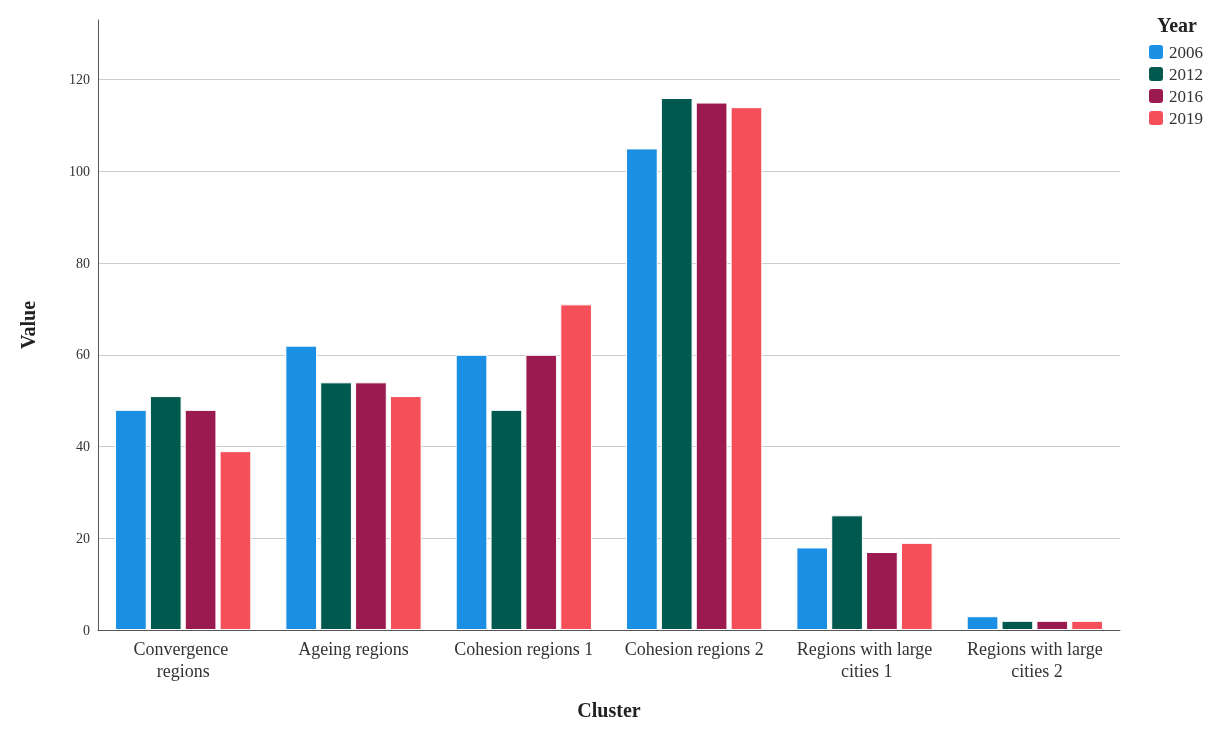 Image resolution: width=1226 pixels, height=740 pixels. Describe the element at coordinates (1186, 118) in the screenshot. I see `legend-label: 2019` at that location.